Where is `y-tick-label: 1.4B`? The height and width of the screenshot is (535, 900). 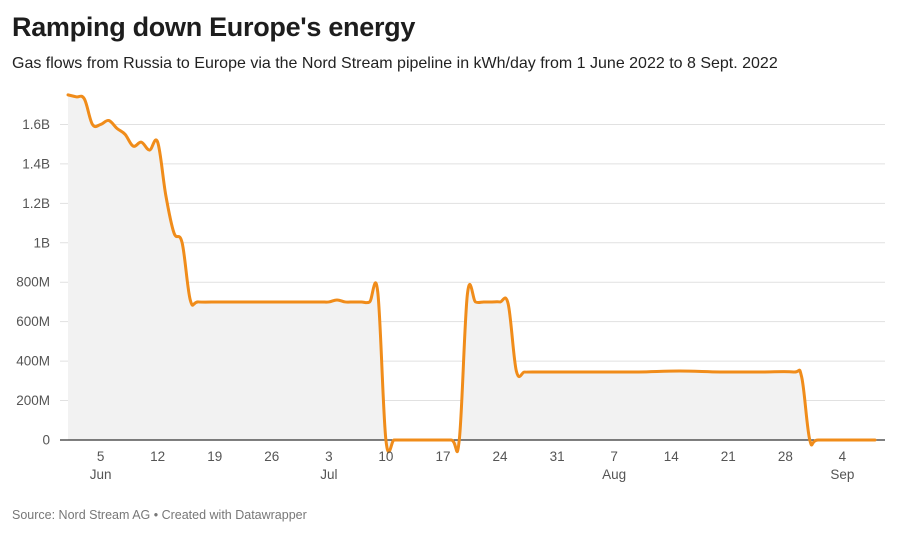
y-tick-label: 1.4B is located at coordinates (36, 163).